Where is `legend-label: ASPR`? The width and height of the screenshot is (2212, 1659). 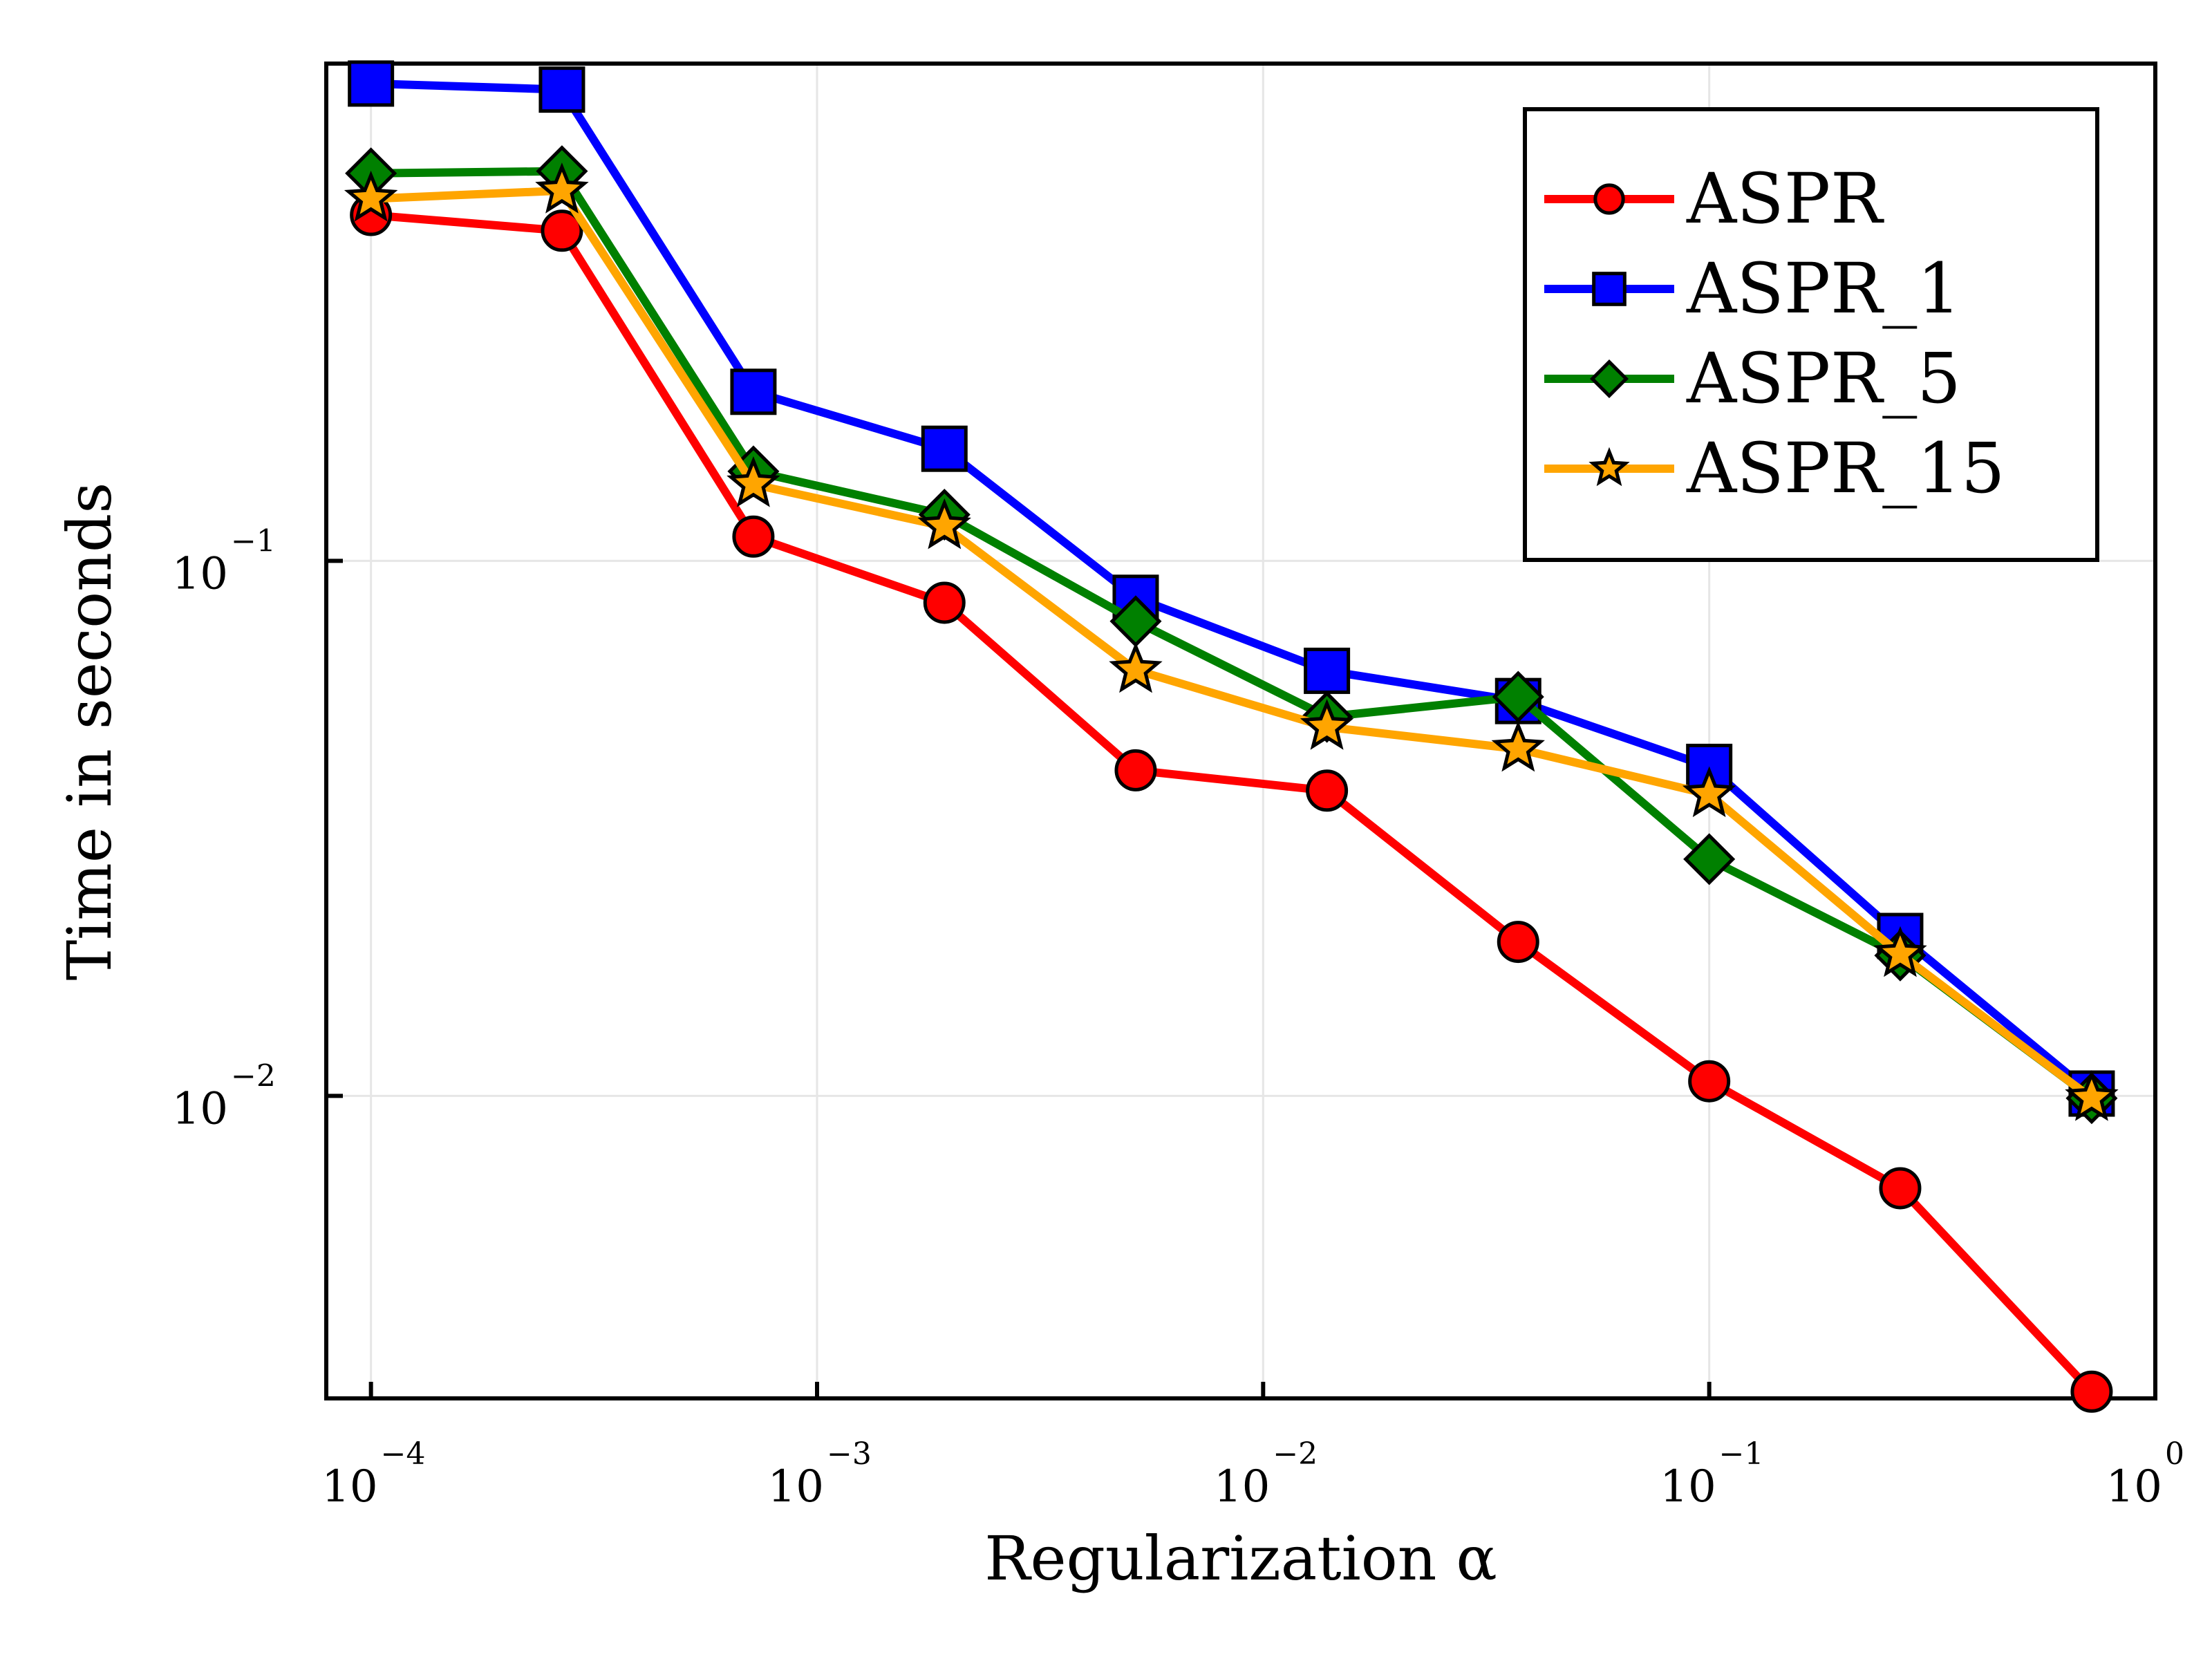 legend-label: ASPR is located at coordinates (1785, 198).